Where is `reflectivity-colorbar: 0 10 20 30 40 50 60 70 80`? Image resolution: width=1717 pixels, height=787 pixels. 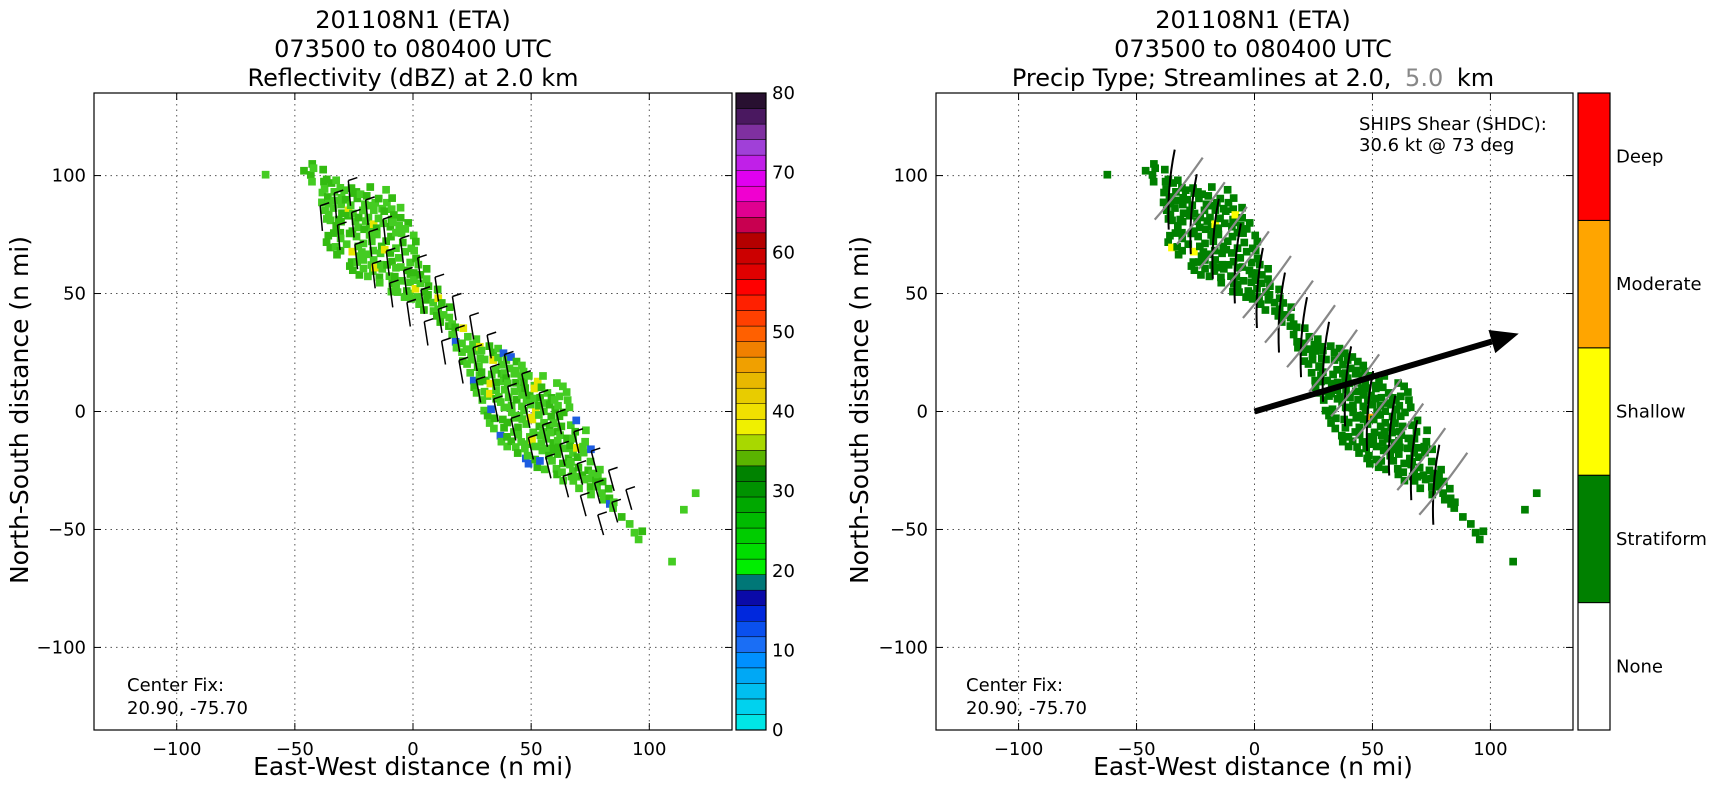 reflectivity-colorbar: 0 10 20 30 40 50 60 70 80 is located at coordinates (765, 412).